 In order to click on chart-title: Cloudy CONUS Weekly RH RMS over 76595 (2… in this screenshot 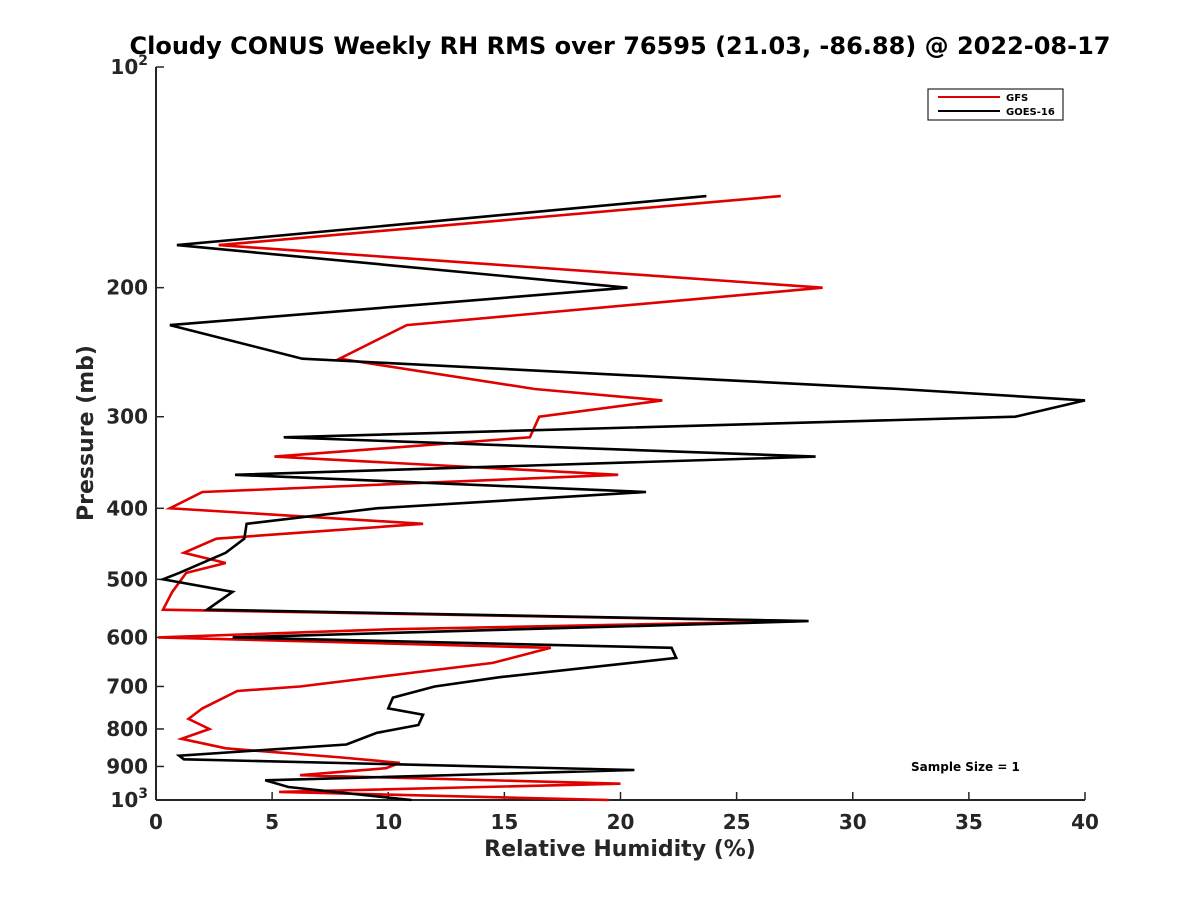, I will do `click(620, 46)`.